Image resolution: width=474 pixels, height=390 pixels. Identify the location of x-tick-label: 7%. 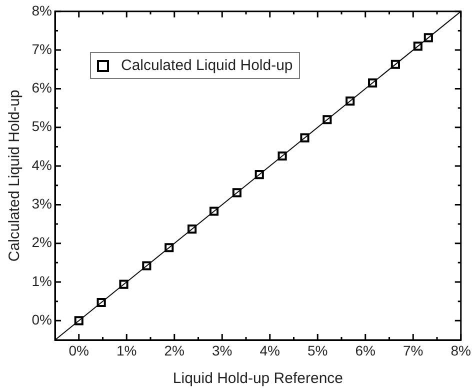
(413, 350).